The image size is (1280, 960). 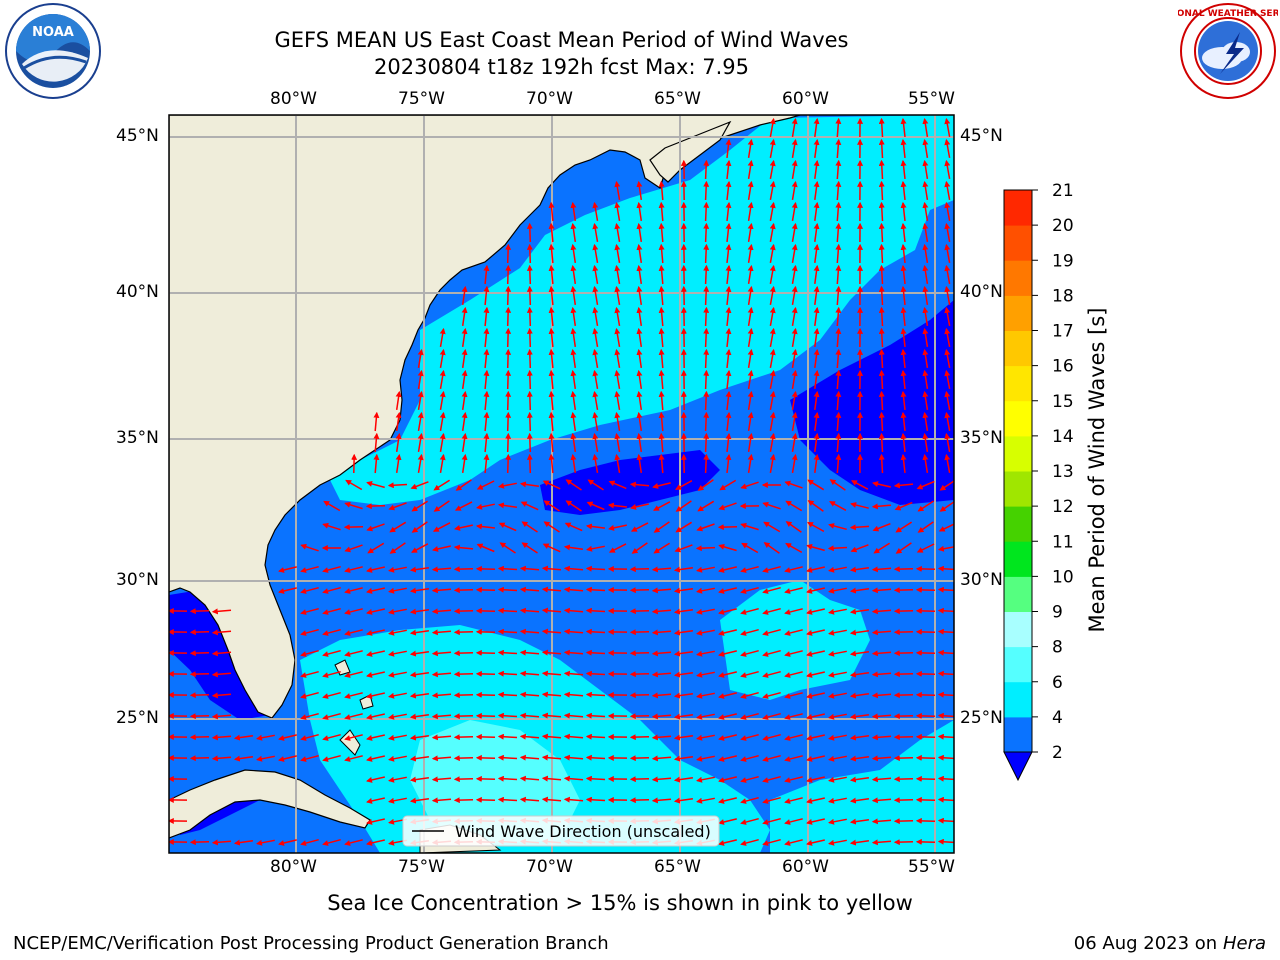 What do you see at coordinates (931, 867) in the screenshot?
I see `lon-label-bottom-55w: 55°W` at bounding box center [931, 867].